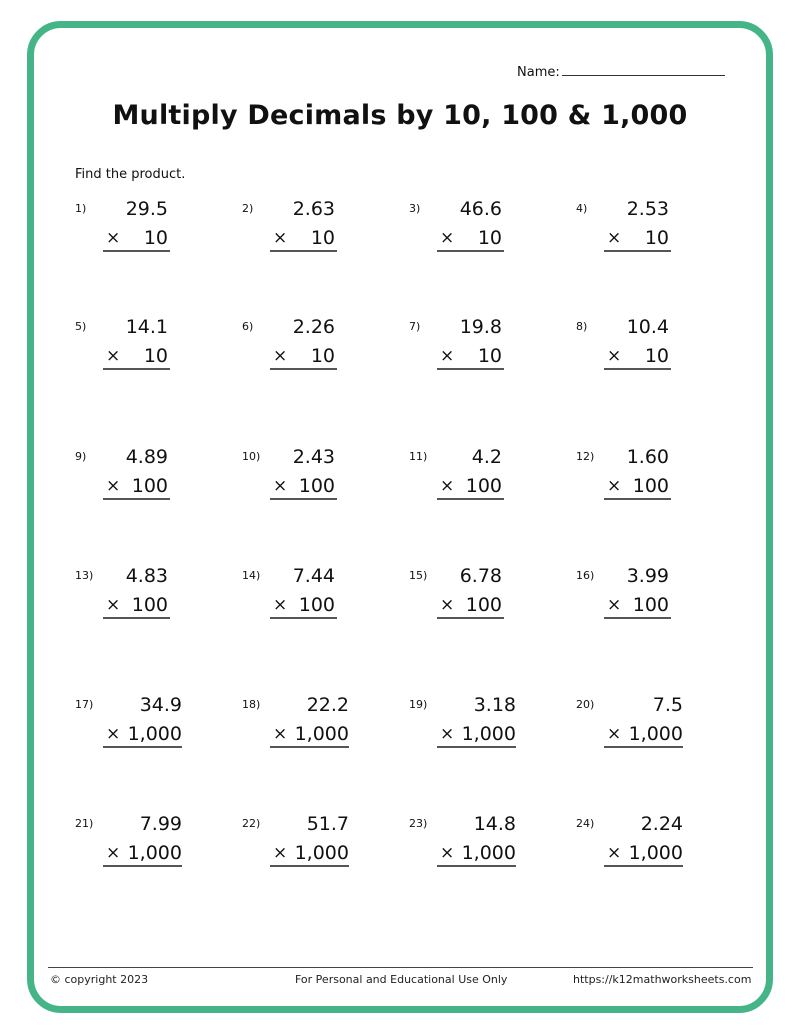 The height and width of the screenshot is (1035, 800). What do you see at coordinates (418, 456) in the screenshot?
I see `problem-number: 11)` at bounding box center [418, 456].